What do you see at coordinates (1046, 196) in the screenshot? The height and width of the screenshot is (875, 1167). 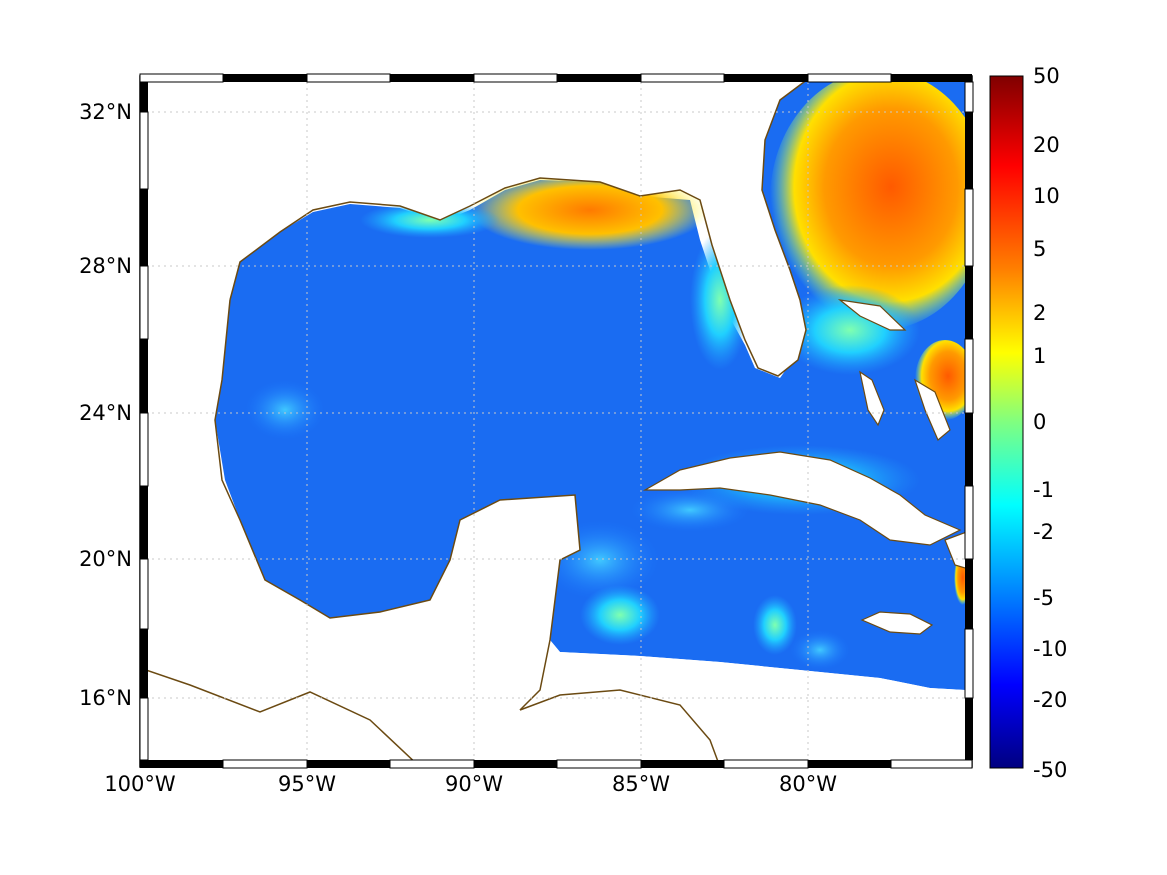 I see `colorbar-tick-label: 10` at bounding box center [1046, 196].